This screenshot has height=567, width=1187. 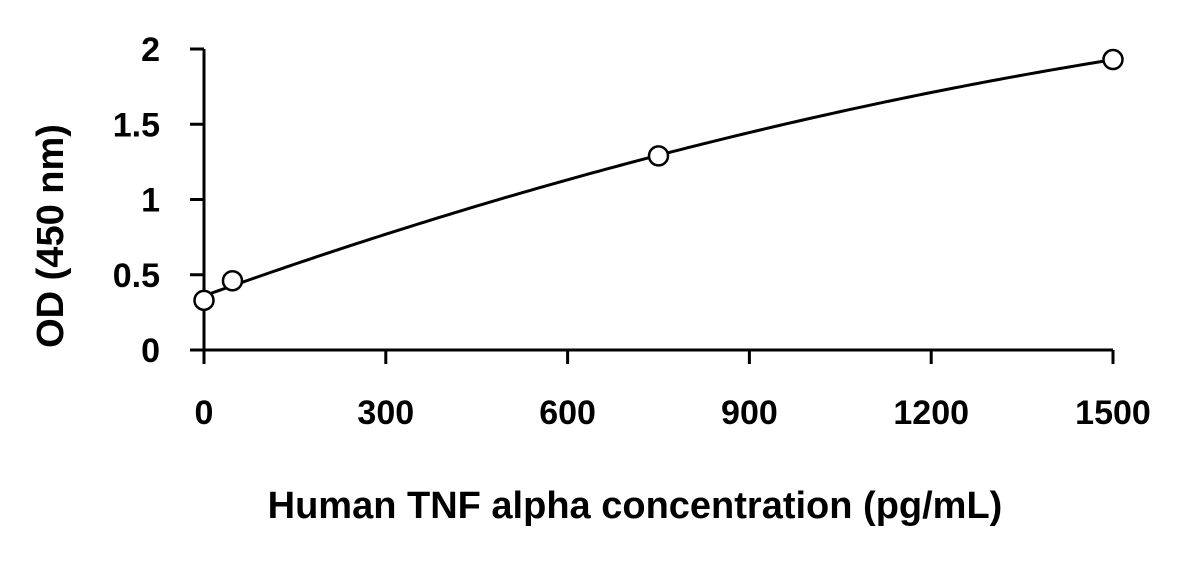 I want to click on x-tick-label: 600, so click(x=567, y=413).